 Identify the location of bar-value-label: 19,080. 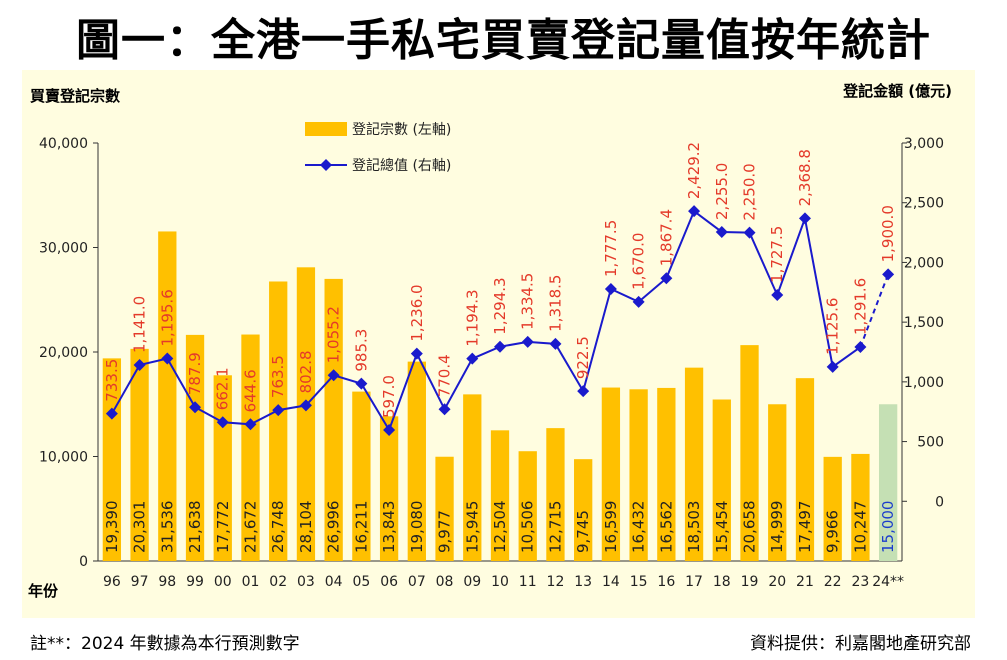
(417, 527).